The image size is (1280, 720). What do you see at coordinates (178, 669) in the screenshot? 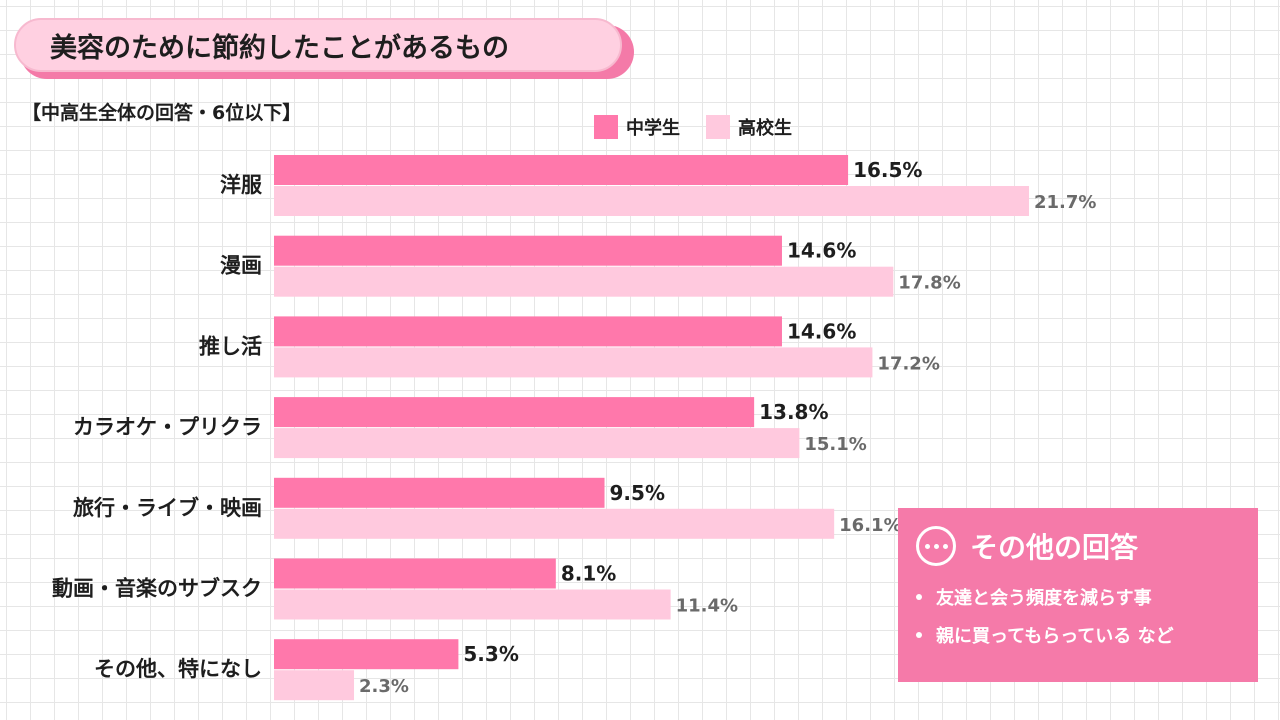
I see `category-label: その他、特になし` at bounding box center [178, 669].